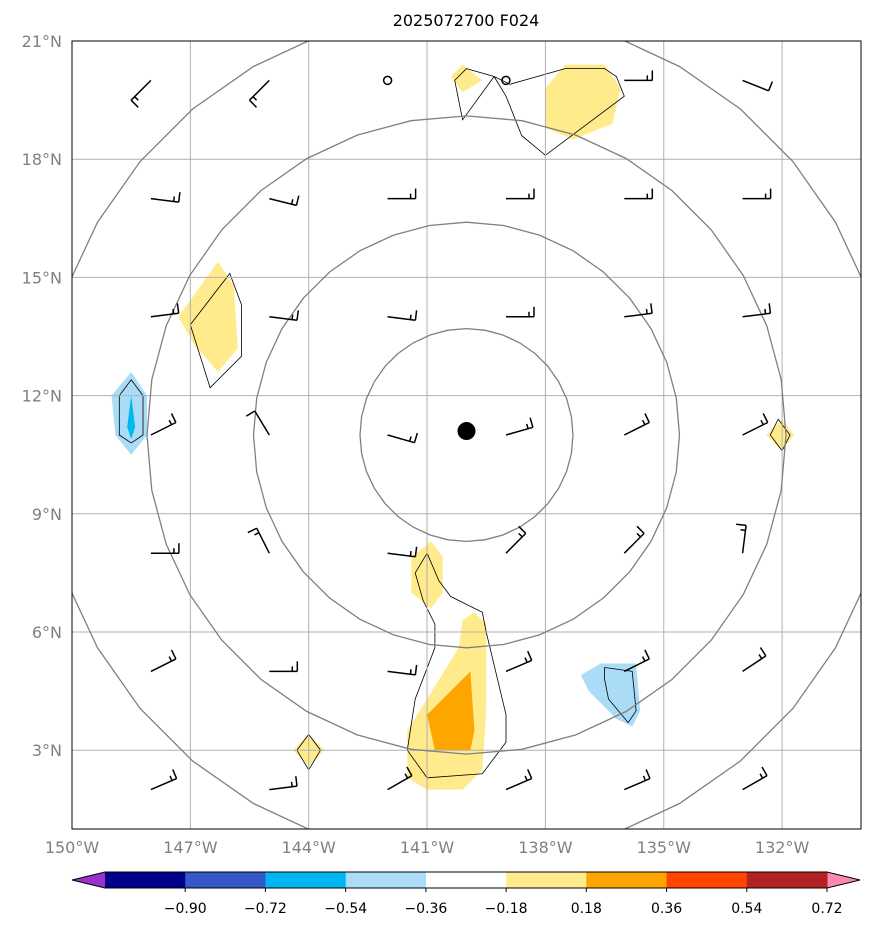 This screenshot has width=873, height=927. What do you see at coordinates (265, 909) in the screenshot?
I see `colorbar-tick-label: −0.72` at bounding box center [265, 909].